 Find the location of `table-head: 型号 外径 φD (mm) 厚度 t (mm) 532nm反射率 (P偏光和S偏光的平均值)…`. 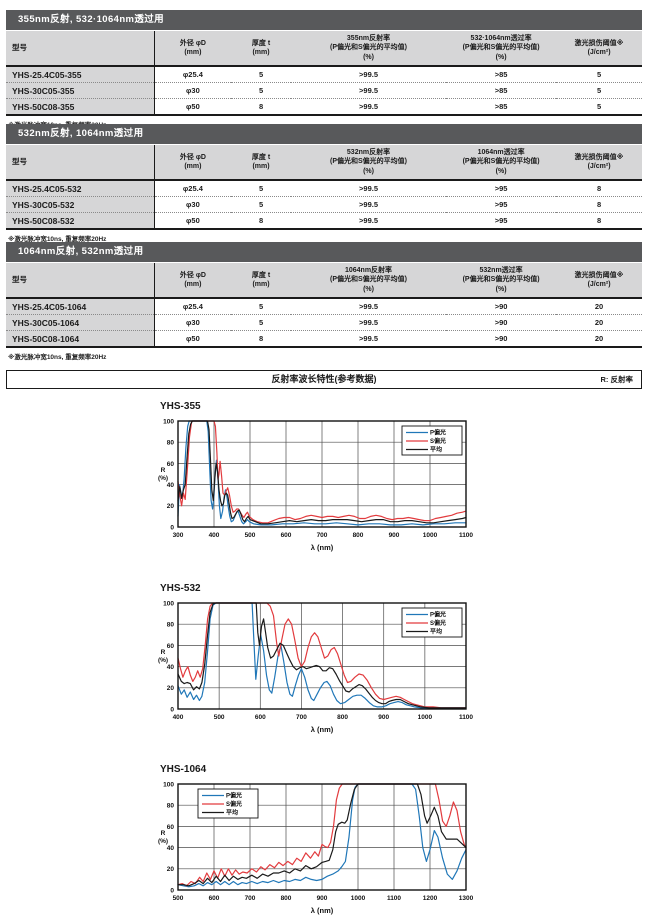

table-head: 型号 外径 φD (mm) 厚度 t (mm) 532nm反射率 (P偏光和S偏光的平均值)… is located at coordinates (324, 163).